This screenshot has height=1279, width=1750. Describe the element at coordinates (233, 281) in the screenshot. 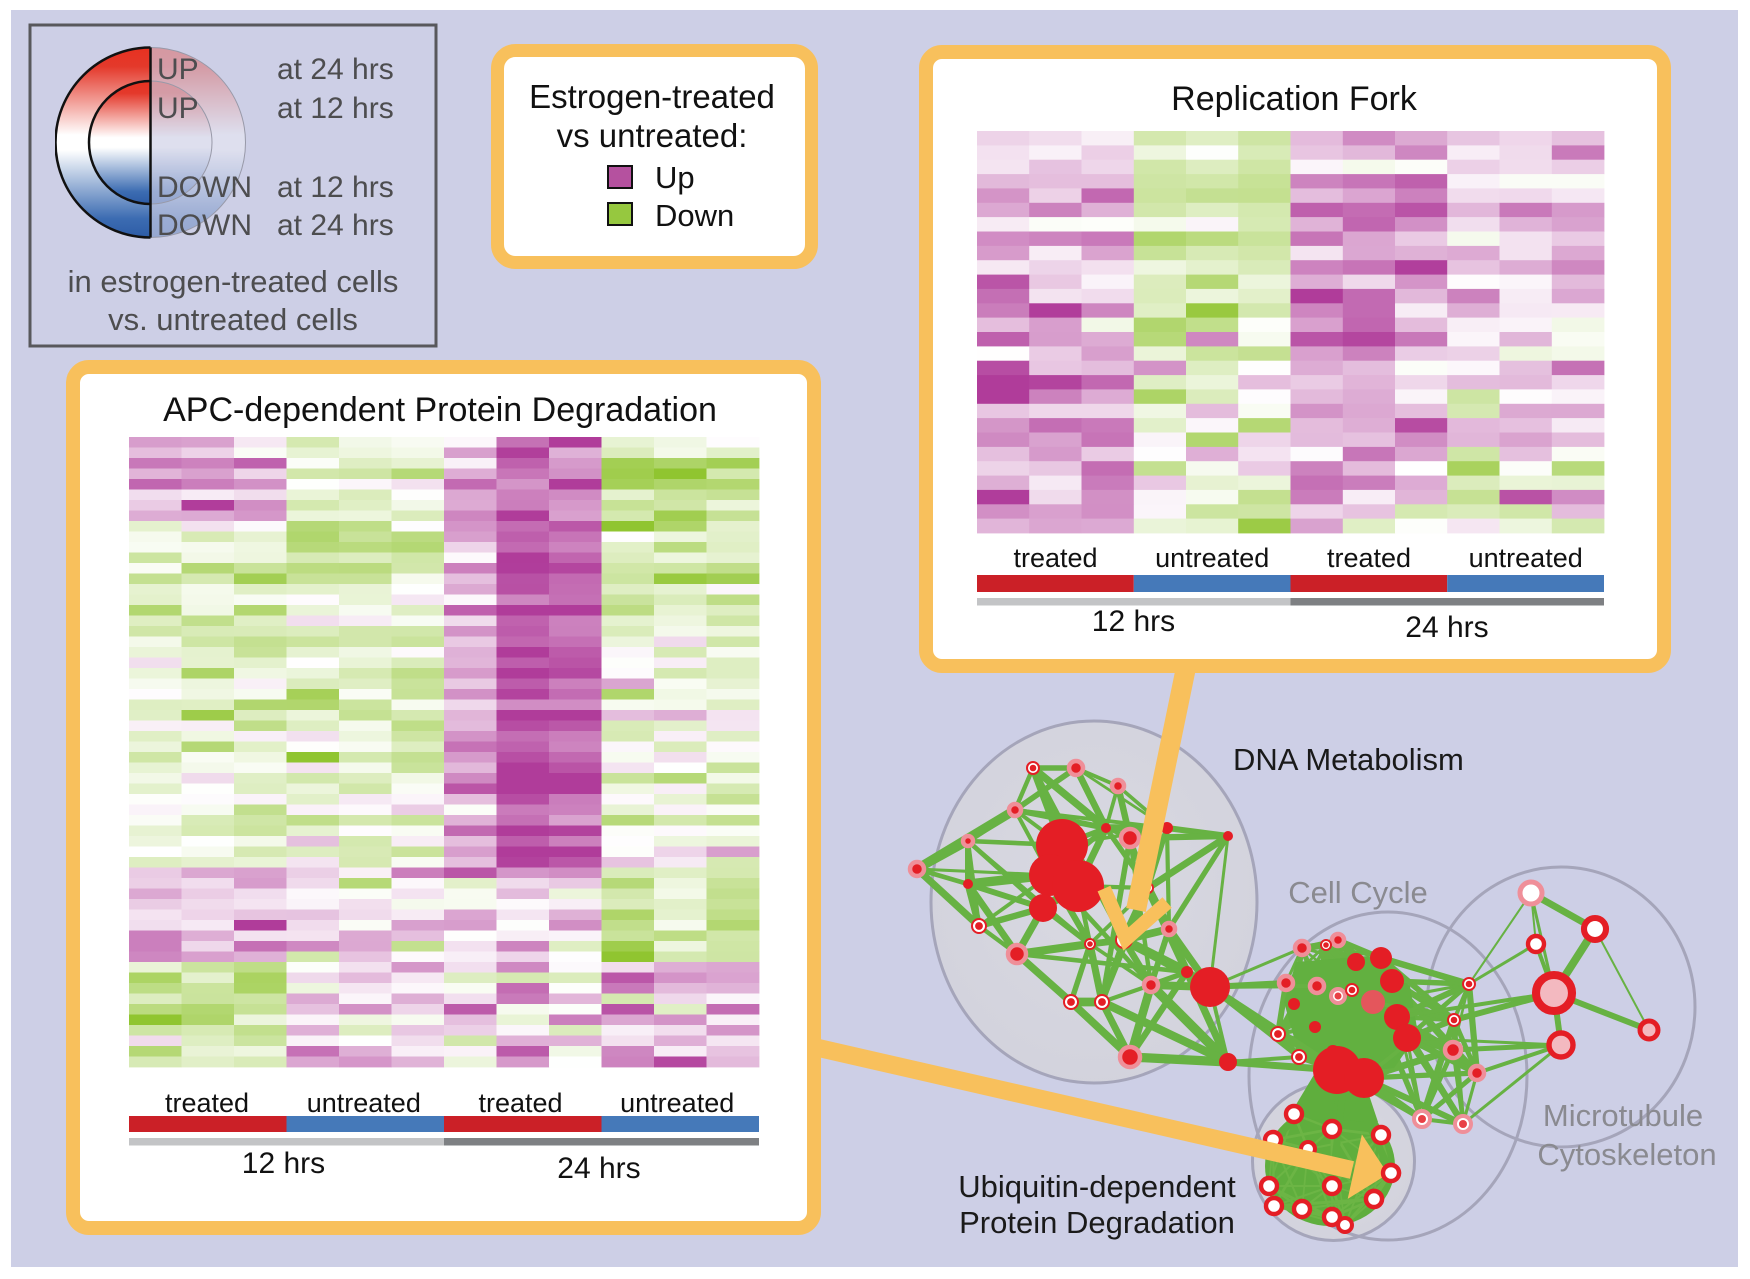

I see `svg-text: in estrogen-treated cells` at that location.